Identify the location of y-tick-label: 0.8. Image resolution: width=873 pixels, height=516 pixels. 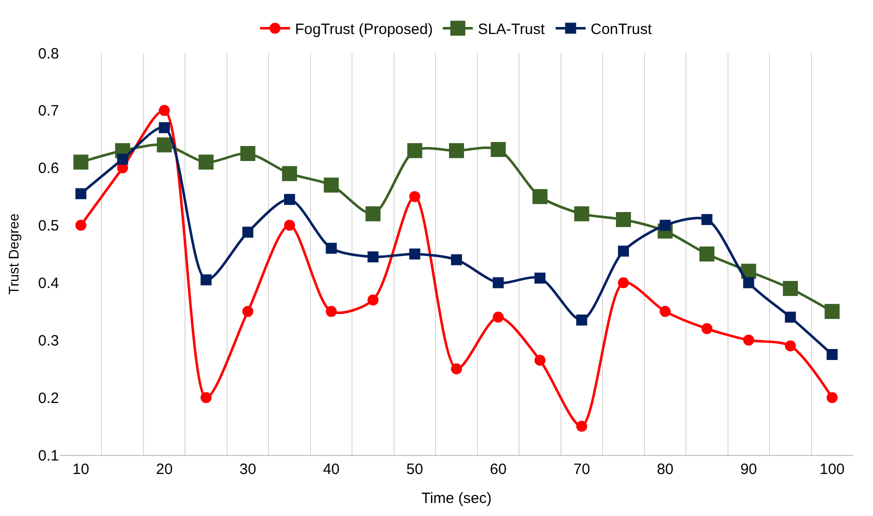
(48, 53).